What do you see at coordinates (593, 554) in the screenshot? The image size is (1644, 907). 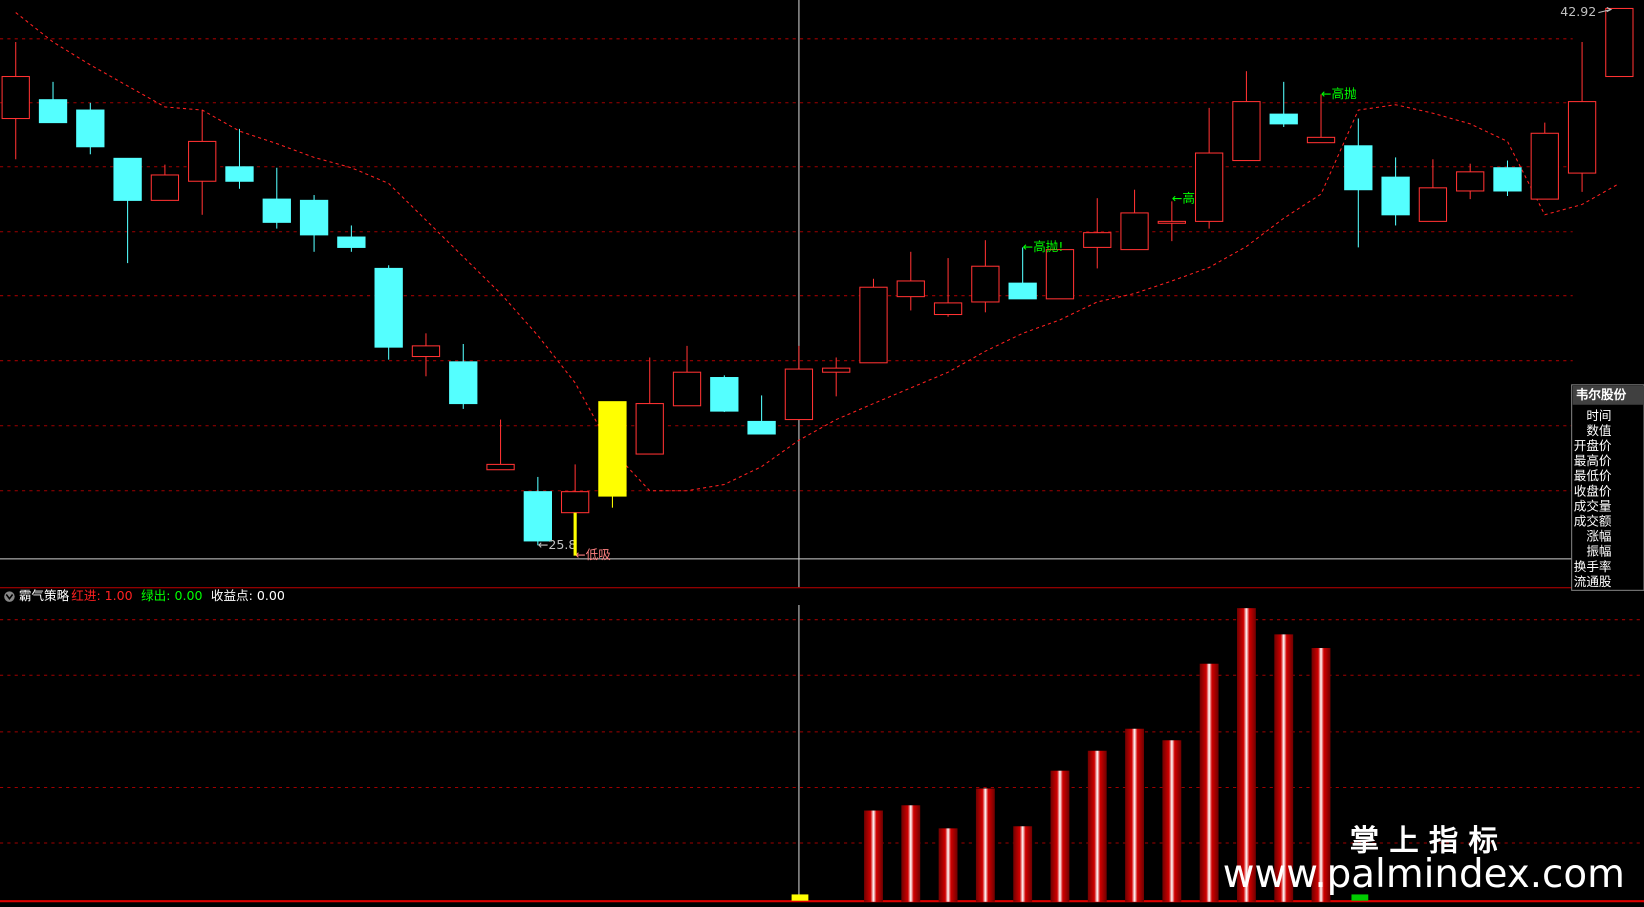 I see `annotation: ←低吸` at bounding box center [593, 554].